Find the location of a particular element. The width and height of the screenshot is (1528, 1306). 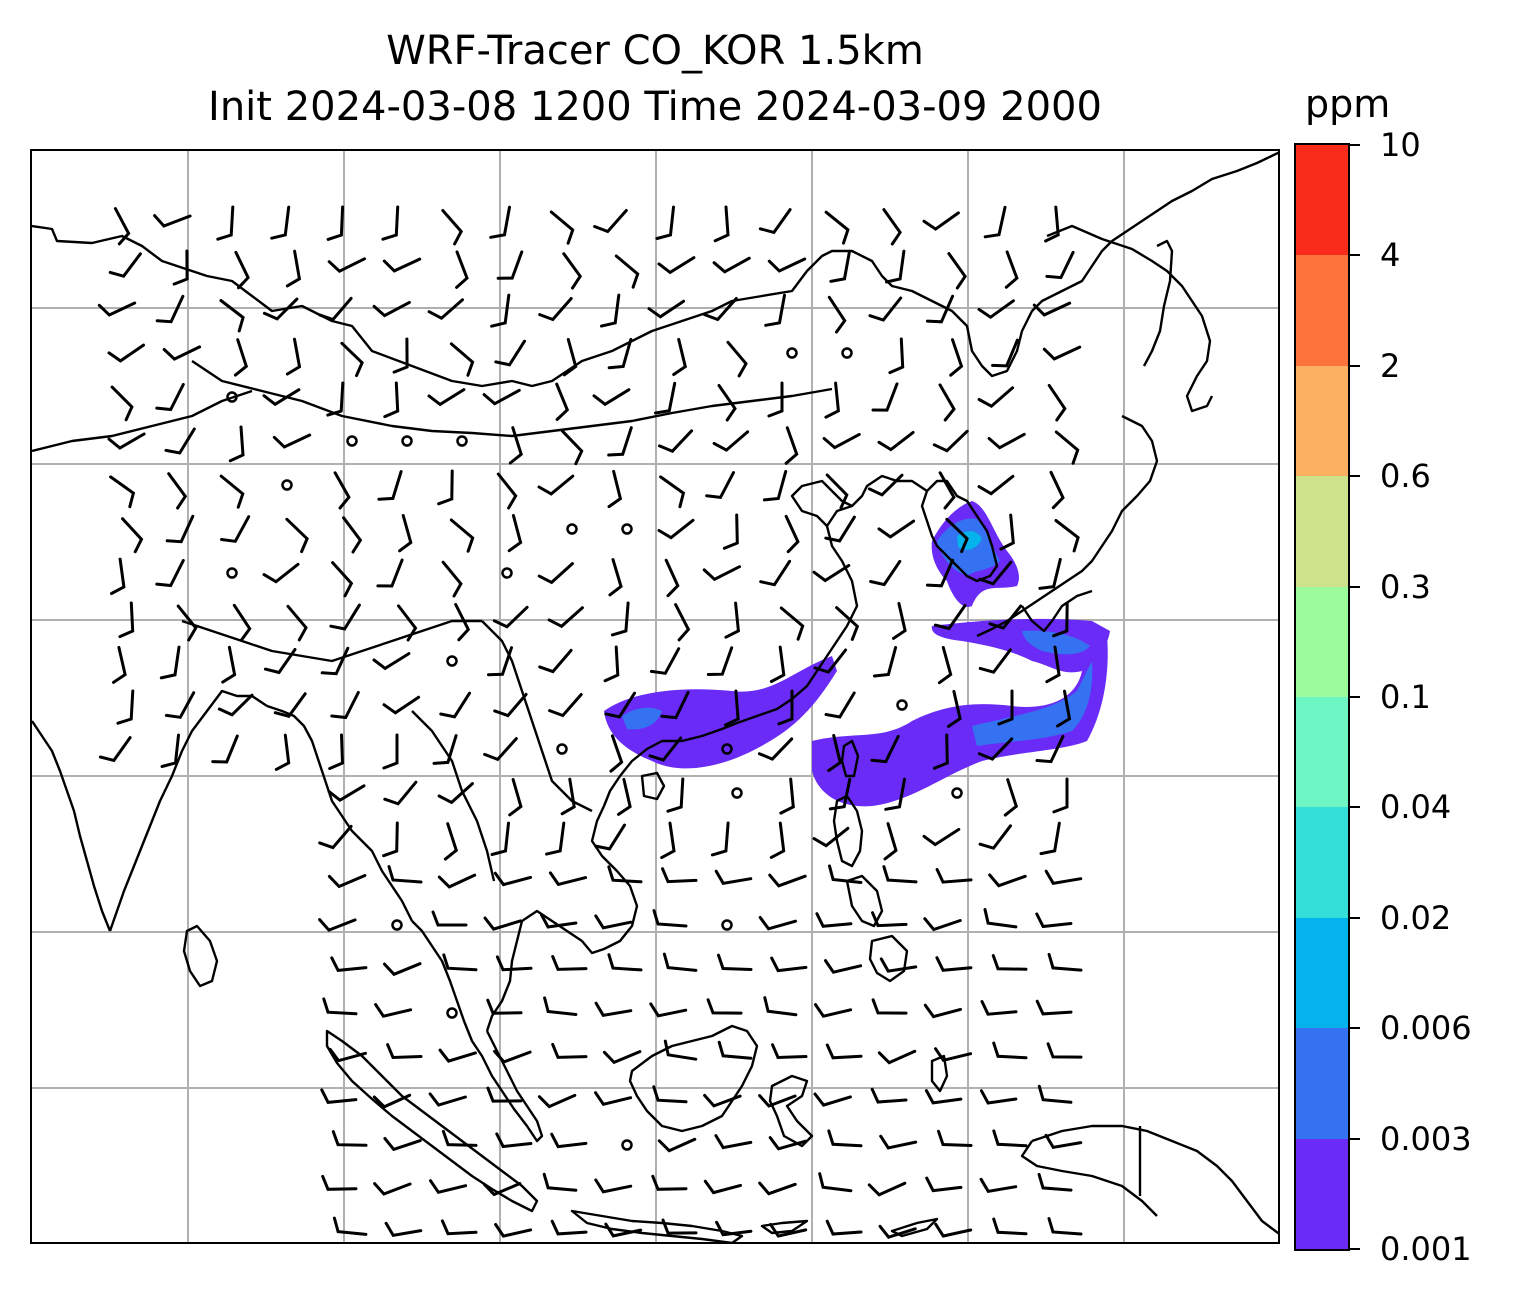

plume-outer-central is located at coordinates (960, 721).